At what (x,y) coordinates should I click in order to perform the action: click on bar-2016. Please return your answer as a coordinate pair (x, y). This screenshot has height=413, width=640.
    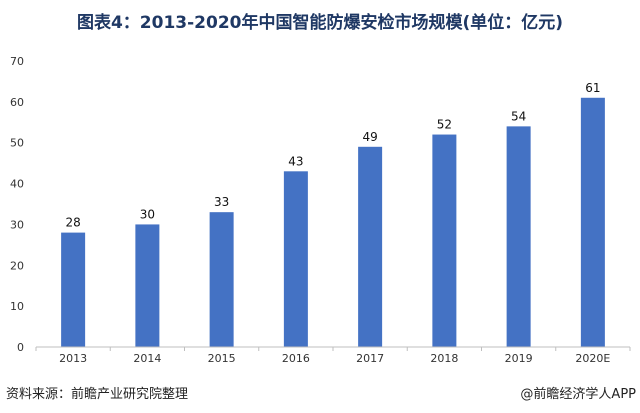
    Looking at the image, I should click on (295, 259).